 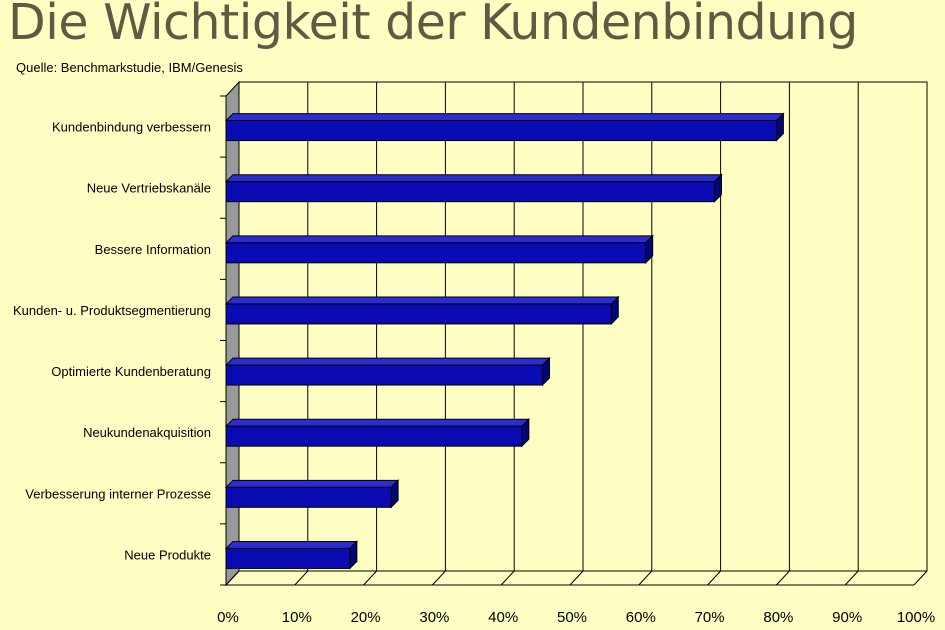 What do you see at coordinates (434, 617) in the screenshot?
I see `x-tick-label: 30%` at bounding box center [434, 617].